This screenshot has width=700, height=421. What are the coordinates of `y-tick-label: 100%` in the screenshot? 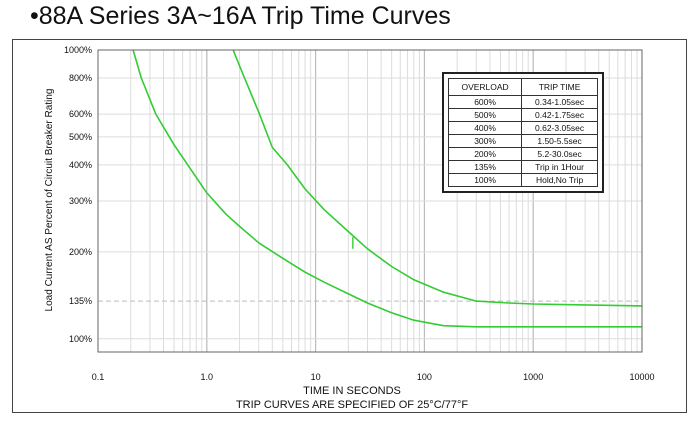 It's located at (80, 339).